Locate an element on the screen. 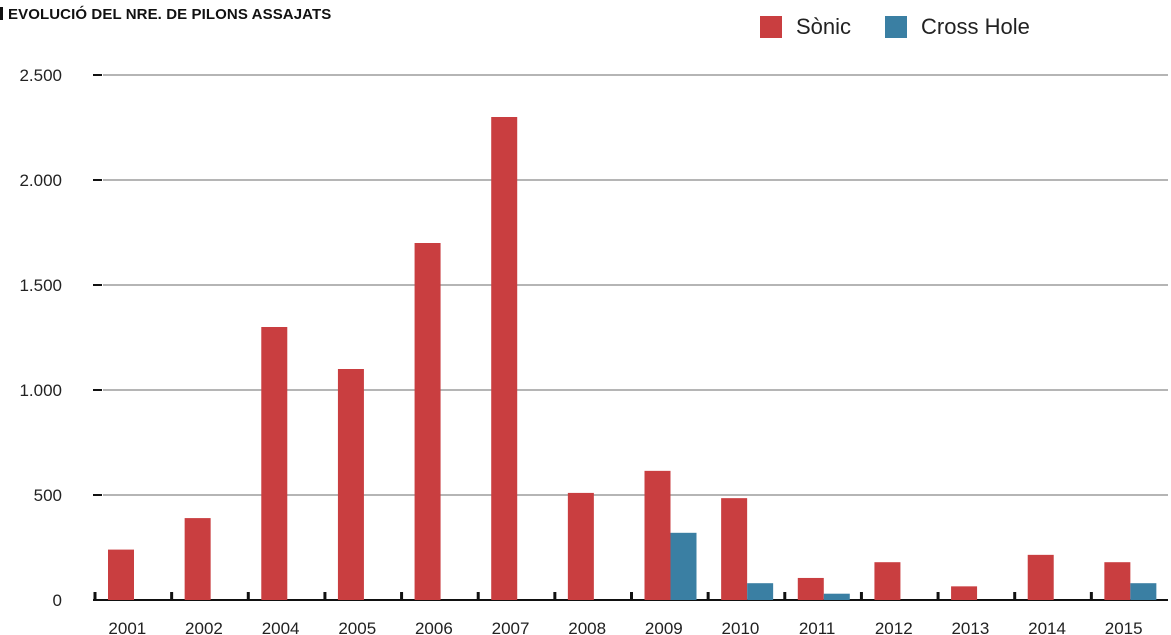  legend-label-sonic: Sònic is located at coordinates (824, 26).